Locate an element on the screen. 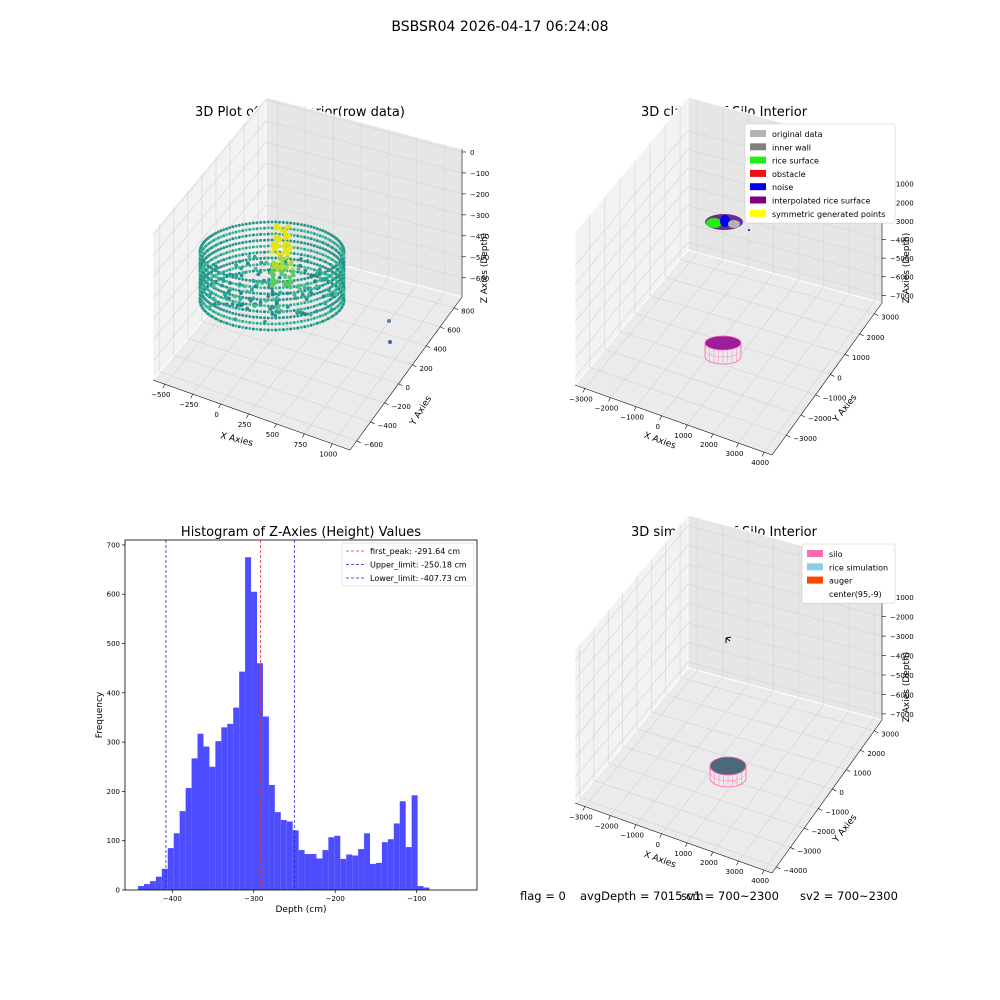  y-tick-label: 800 is located at coordinates (467, 312).